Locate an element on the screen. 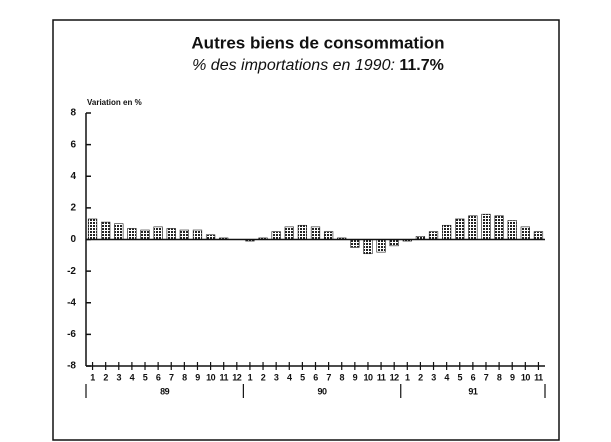 This screenshot has width=611, height=442. y-tick-label: -8 is located at coordinates (71, 366).